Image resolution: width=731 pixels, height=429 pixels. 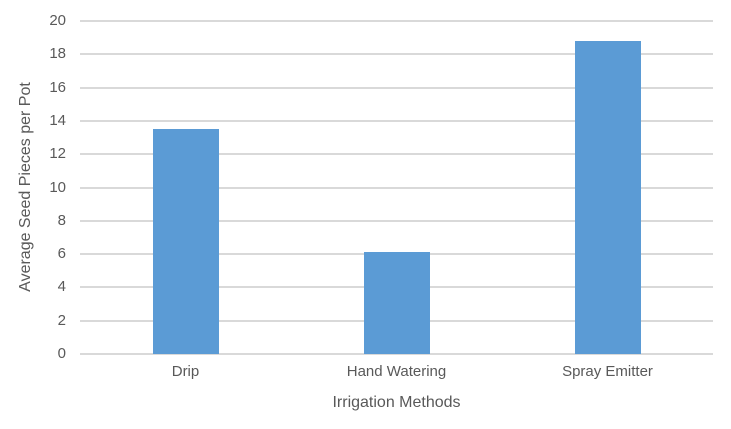 I want to click on x-category-label: Drip, so click(x=185, y=371).